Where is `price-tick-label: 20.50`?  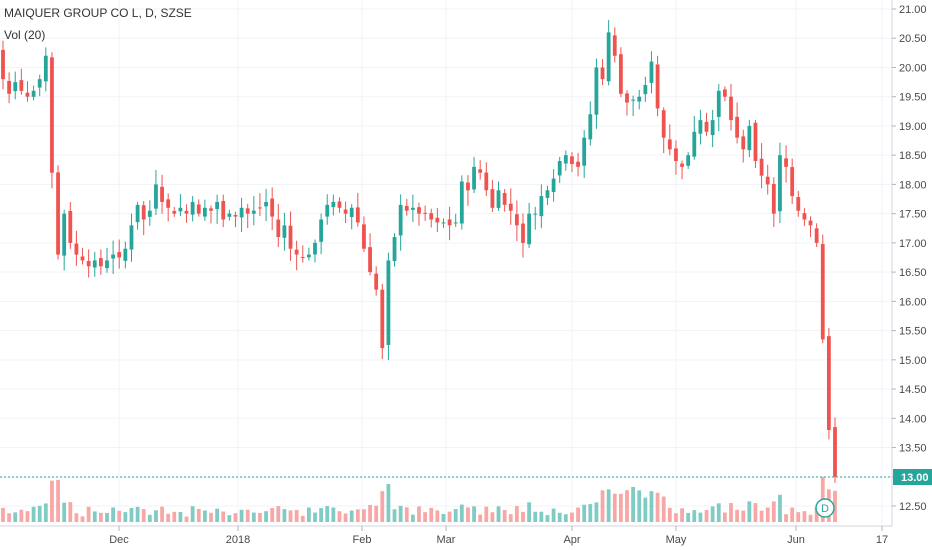 price-tick-label: 20.50 is located at coordinates (913, 39).